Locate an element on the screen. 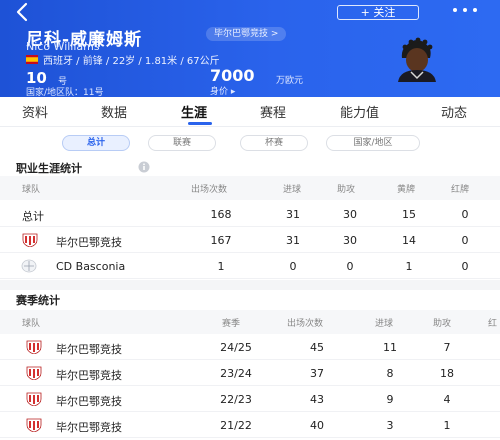  cd-basconia-crest-icon is located at coordinates (29, 266).